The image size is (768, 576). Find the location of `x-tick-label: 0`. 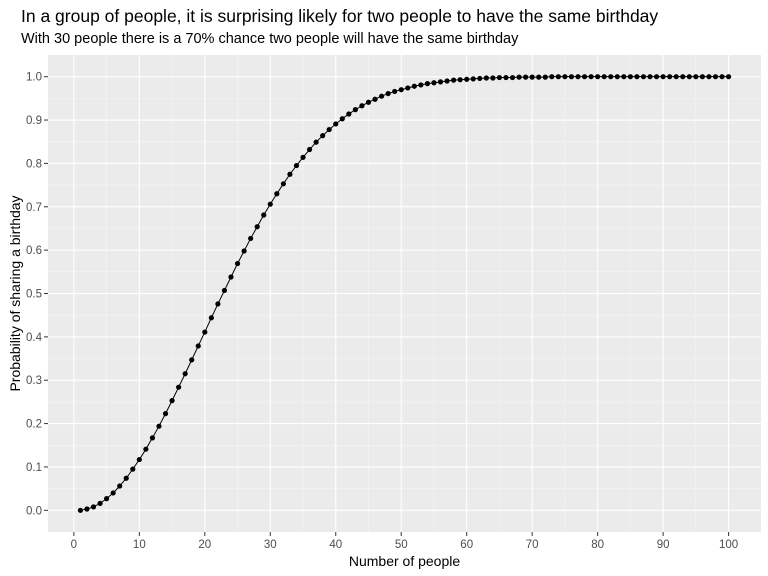

x-tick-label: 0 is located at coordinates (74, 545).